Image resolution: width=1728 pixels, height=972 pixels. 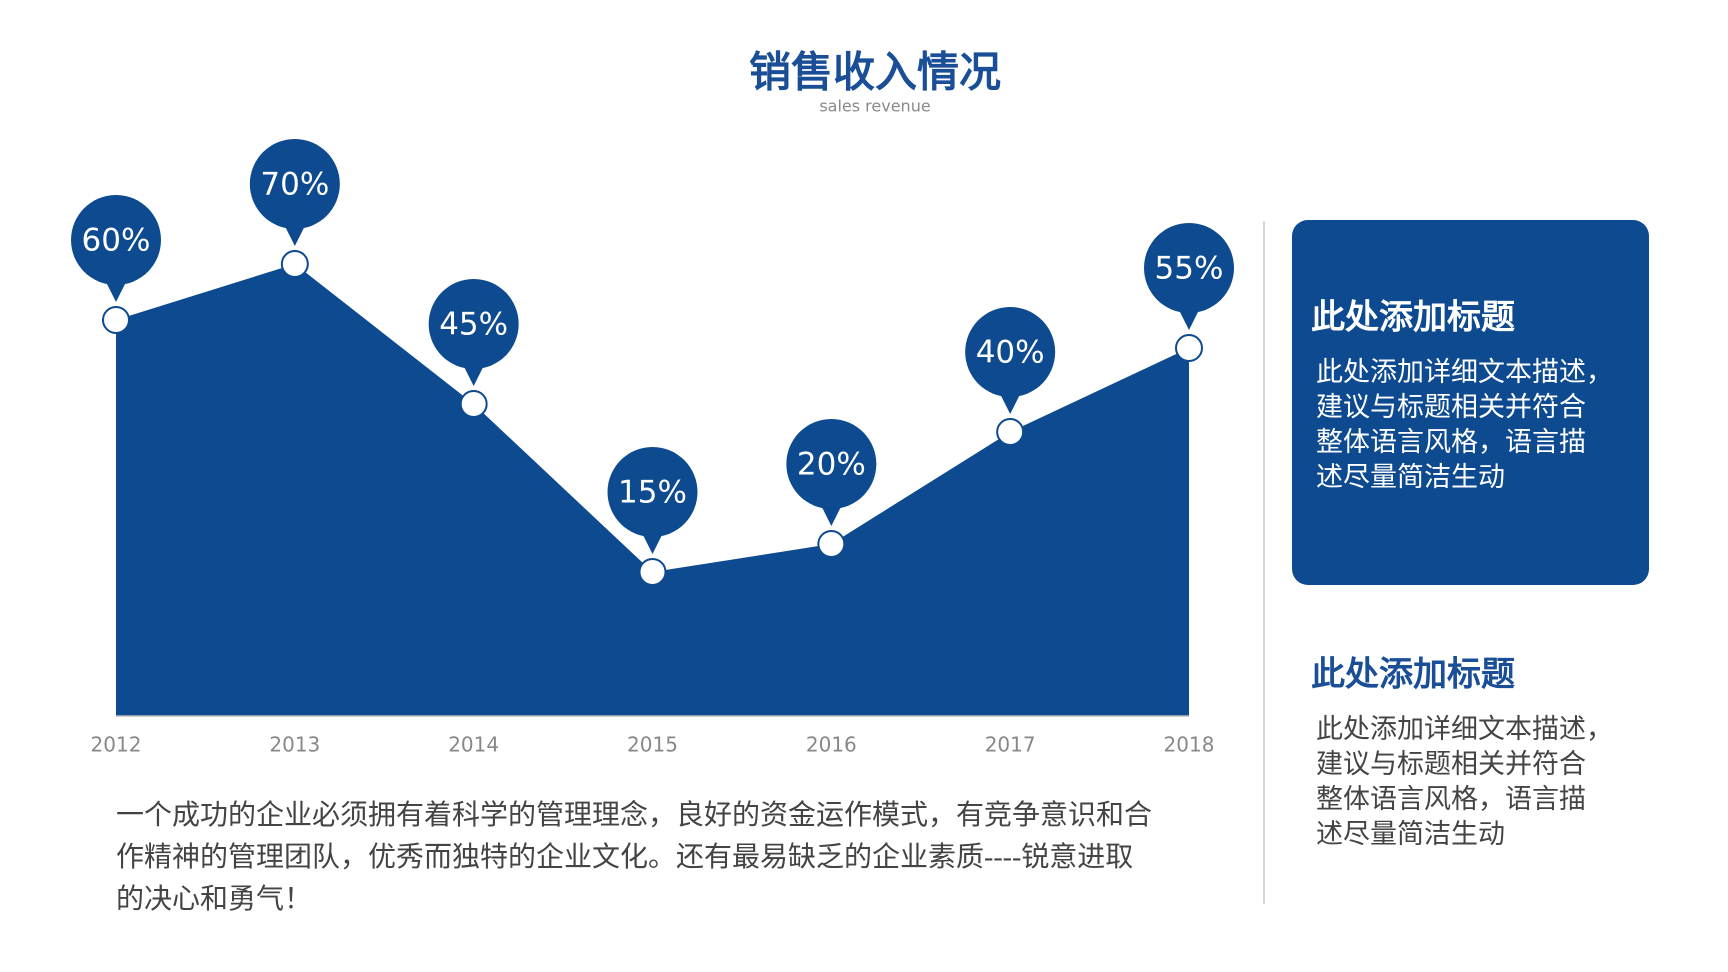 What do you see at coordinates (652, 745) in the screenshot?
I see `x-tick-label: 2015` at bounding box center [652, 745].